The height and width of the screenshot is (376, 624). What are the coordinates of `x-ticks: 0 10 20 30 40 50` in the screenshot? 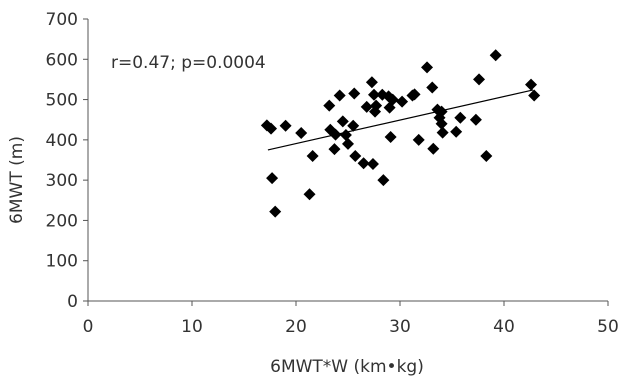 It's located at (351, 319).